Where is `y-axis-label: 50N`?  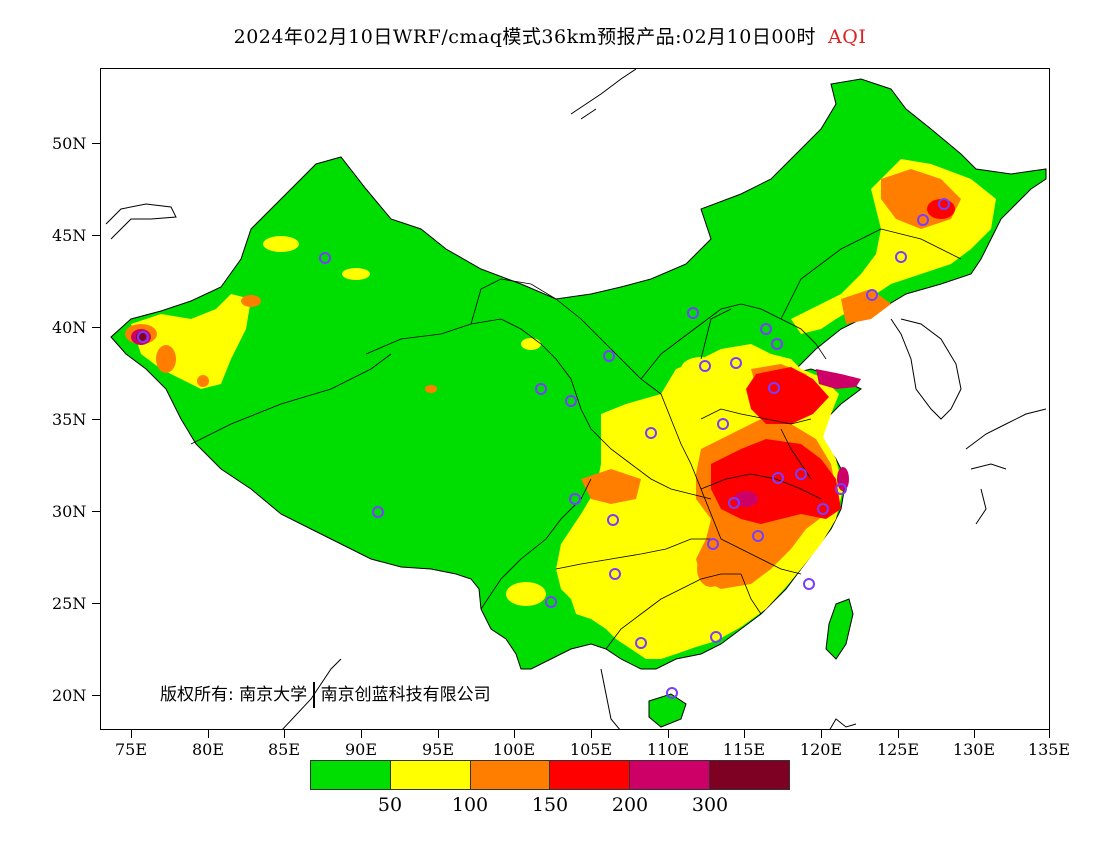 y-axis-label: 50N is located at coordinates (69, 143).